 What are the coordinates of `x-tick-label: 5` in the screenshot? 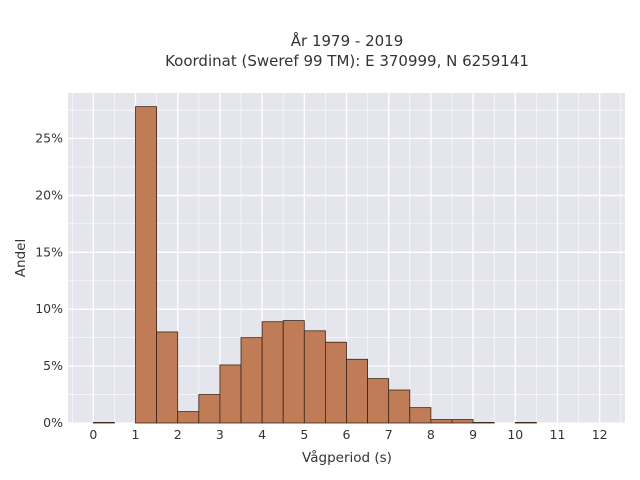 It's located at (304, 434).